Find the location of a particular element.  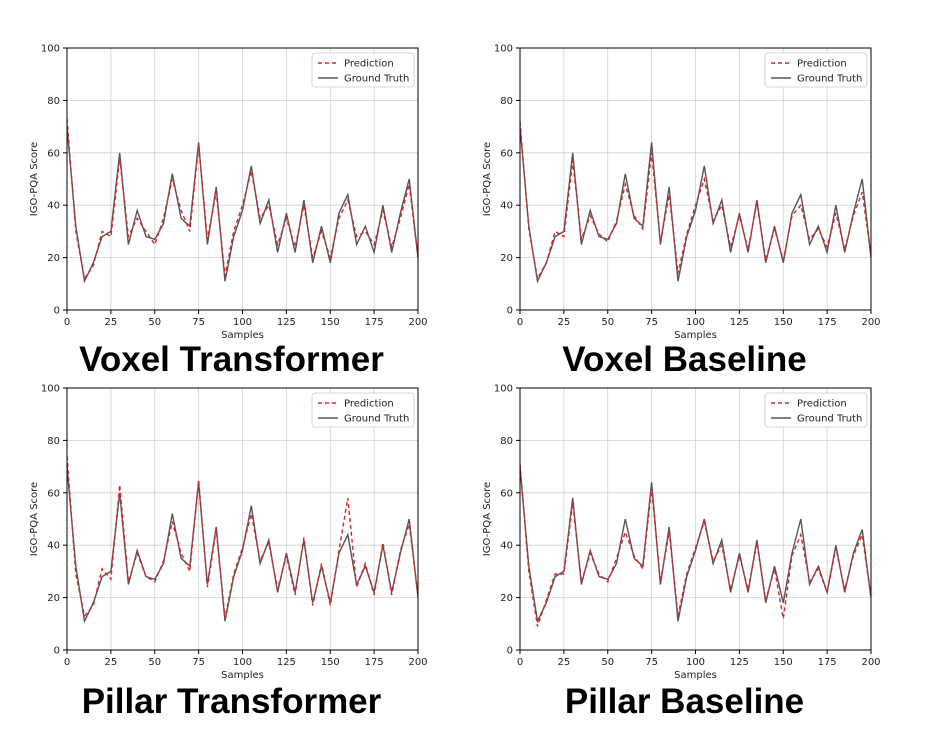

chart-title: Pillar Baseline is located at coordinates (684, 701).